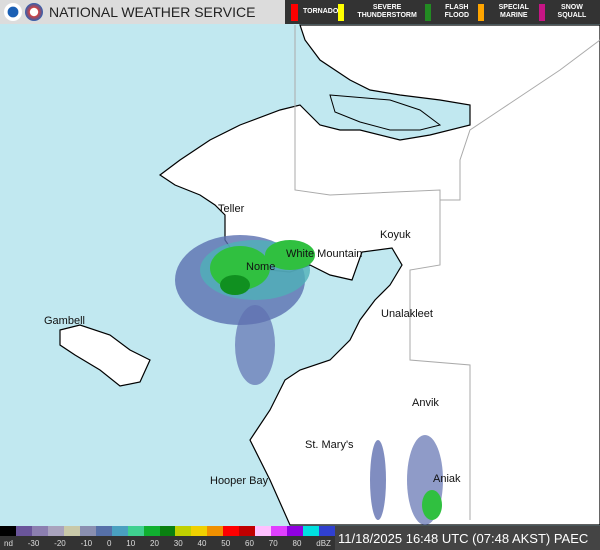 This screenshot has height=550, width=600. I want to click on scale-tick: -20, so click(60, 543).